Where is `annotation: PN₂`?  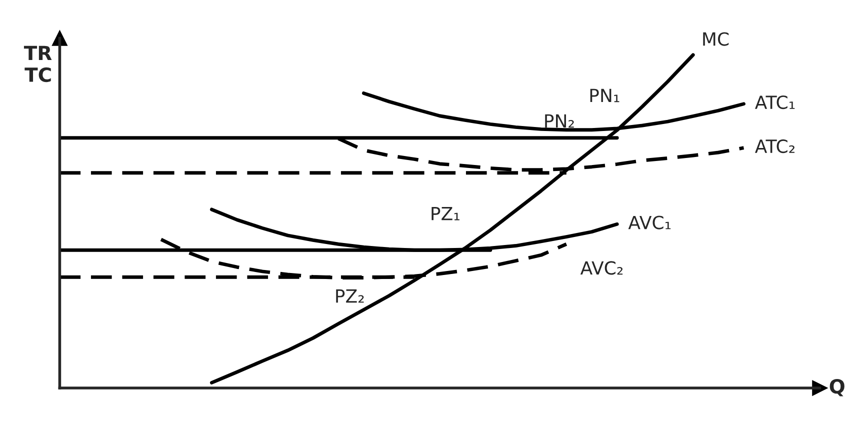
annotation: PN₂ is located at coordinates (559, 121).